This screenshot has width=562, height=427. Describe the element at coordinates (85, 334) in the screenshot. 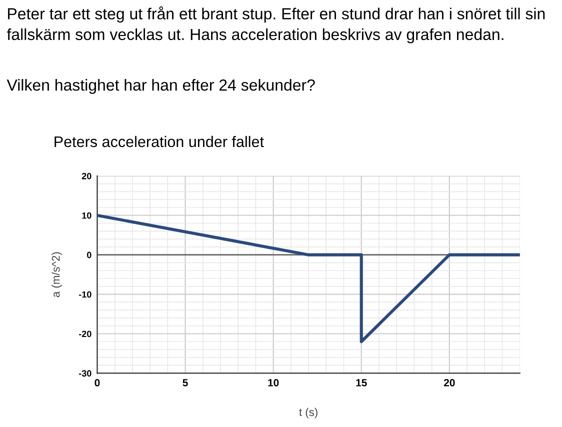

I see `y-tick-label: -20` at that location.